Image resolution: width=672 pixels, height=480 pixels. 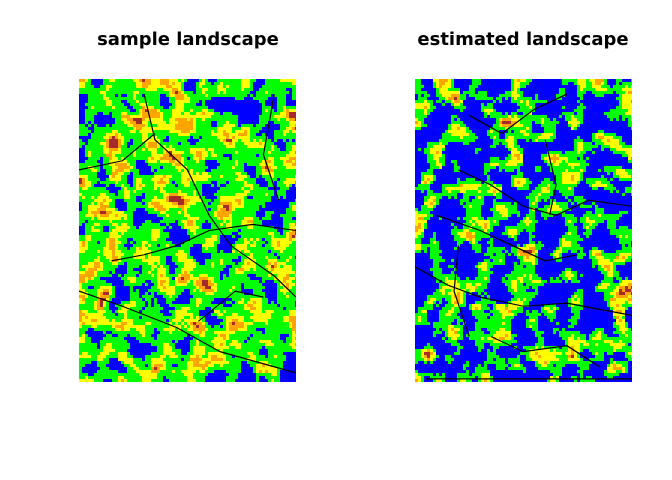 What do you see at coordinates (188, 39) in the screenshot?
I see `sample-landscape-title: sample landscape` at bounding box center [188, 39].